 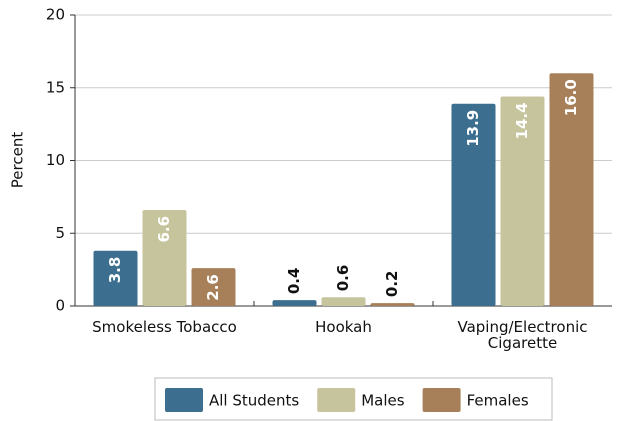 I want to click on y-axis-label: Percent, so click(x=18, y=160).